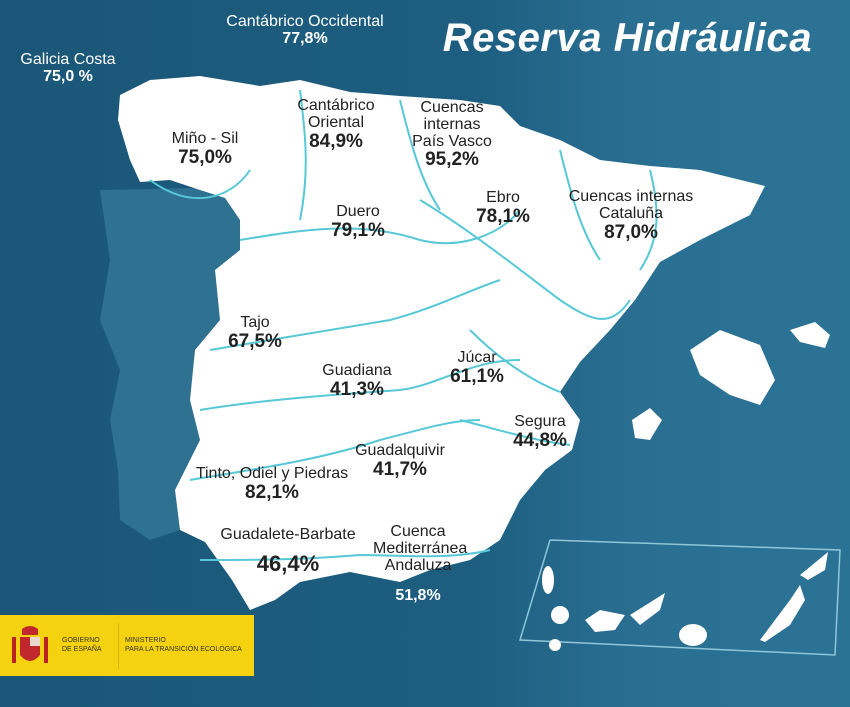 The image size is (850, 707). I want to click on basin-value: 51,8%, so click(418, 596).